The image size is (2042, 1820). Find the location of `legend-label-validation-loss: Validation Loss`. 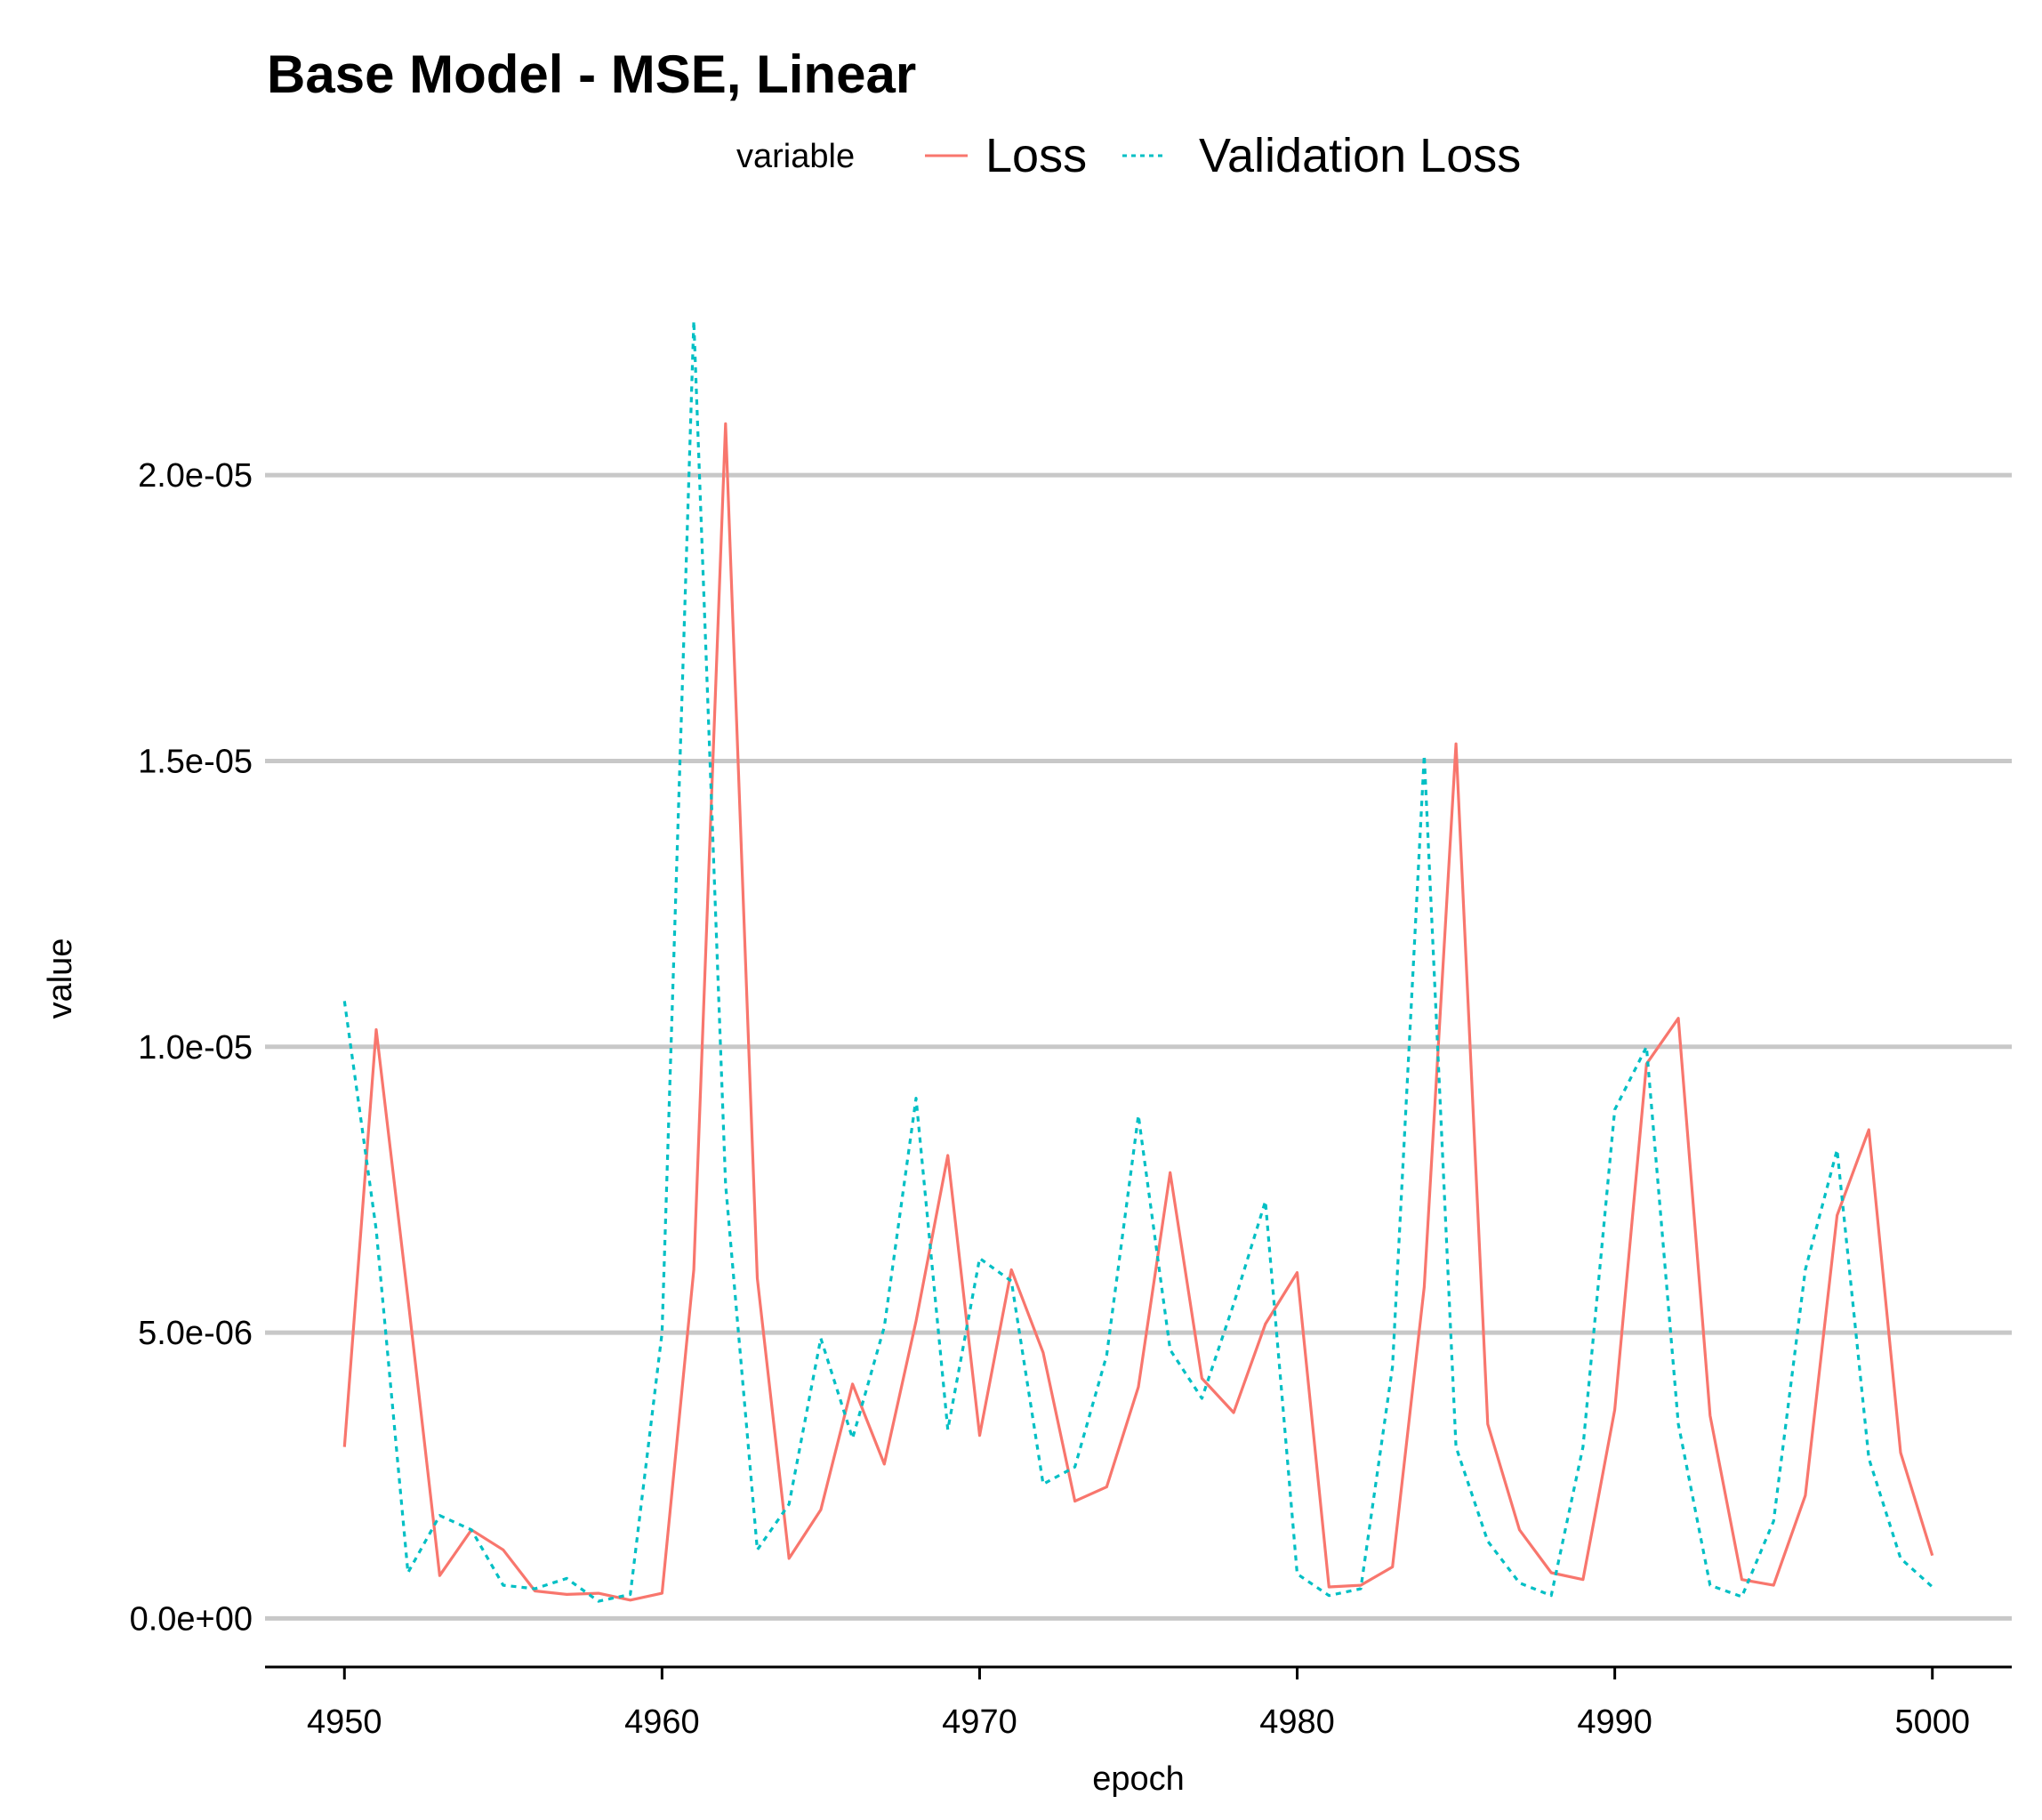

legend-label-validation-loss: Validation Loss is located at coordinates (1360, 155).